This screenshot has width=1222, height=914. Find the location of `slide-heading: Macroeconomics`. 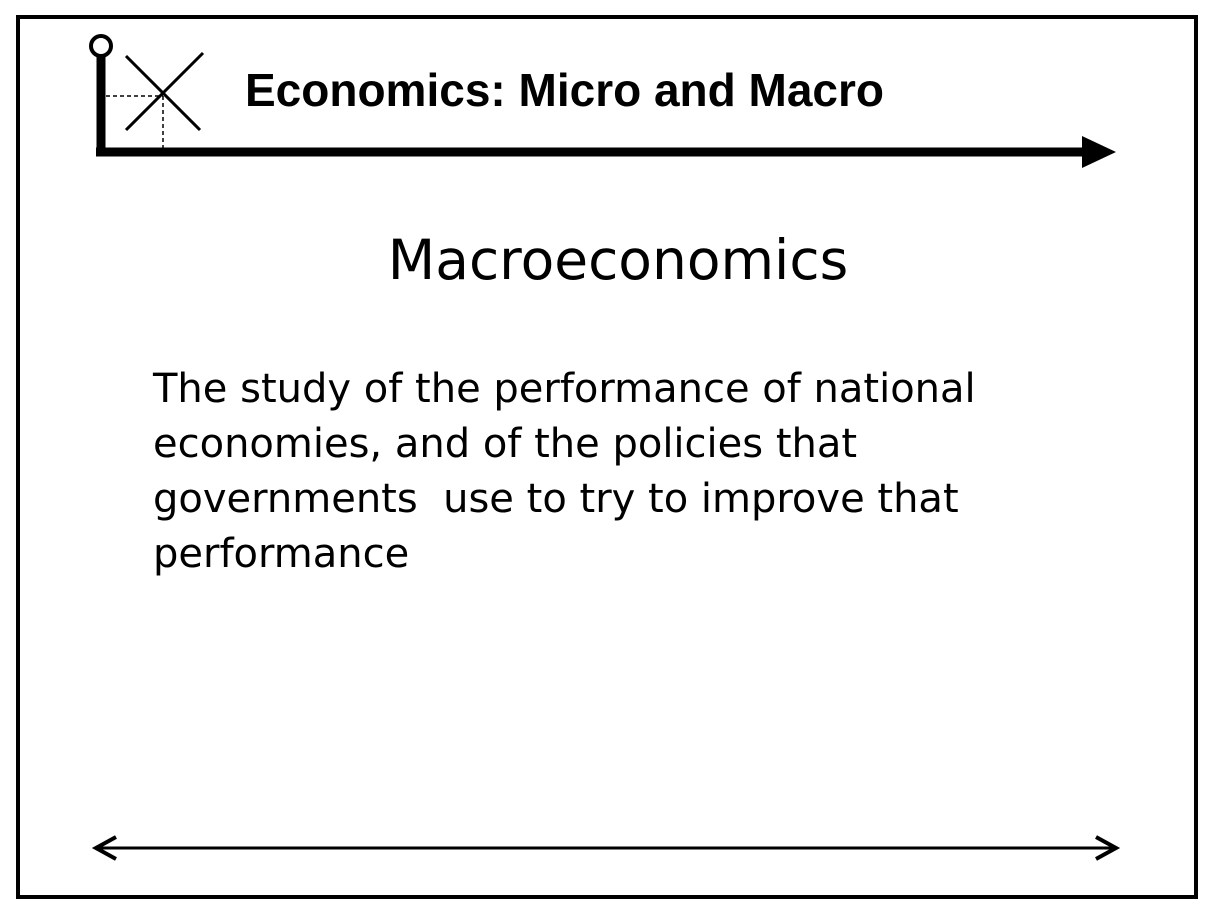

slide-heading: Macroeconomics is located at coordinates (618, 260).